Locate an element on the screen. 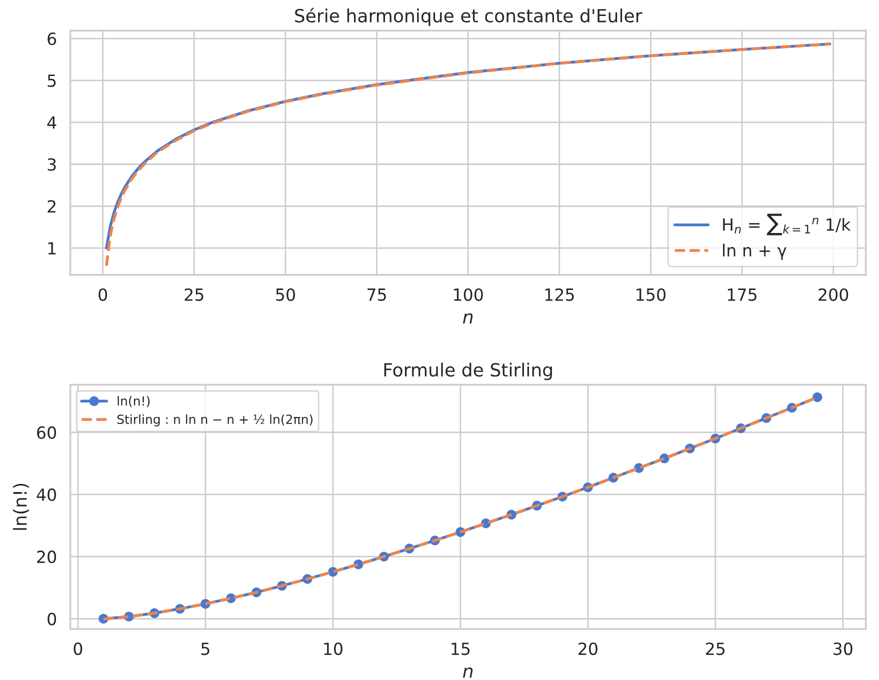  legend-label: H$_{n}$ = ∑$_{k=1}$$^{n}$ 1/k is located at coordinates (787, 225).